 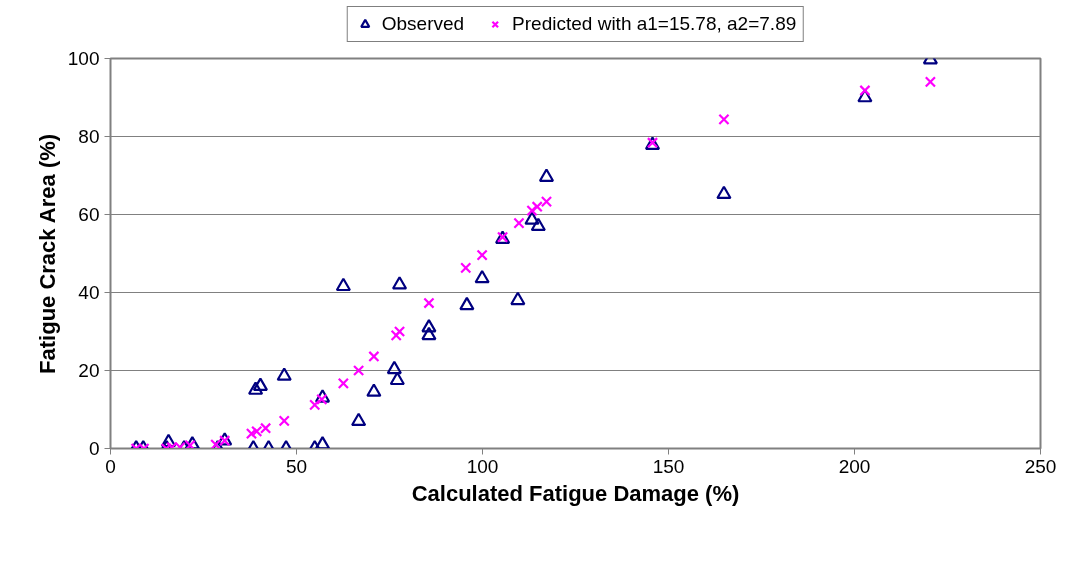 What do you see at coordinates (110, 466) in the screenshot?
I see `x-tick-label: 0` at bounding box center [110, 466].